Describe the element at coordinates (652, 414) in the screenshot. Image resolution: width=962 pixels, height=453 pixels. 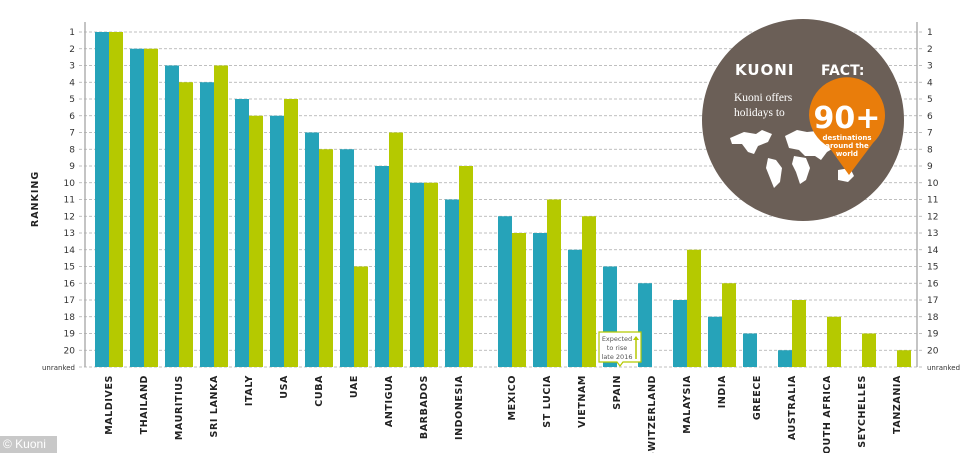
I see `category-label: SWITZERLAND` at that location.